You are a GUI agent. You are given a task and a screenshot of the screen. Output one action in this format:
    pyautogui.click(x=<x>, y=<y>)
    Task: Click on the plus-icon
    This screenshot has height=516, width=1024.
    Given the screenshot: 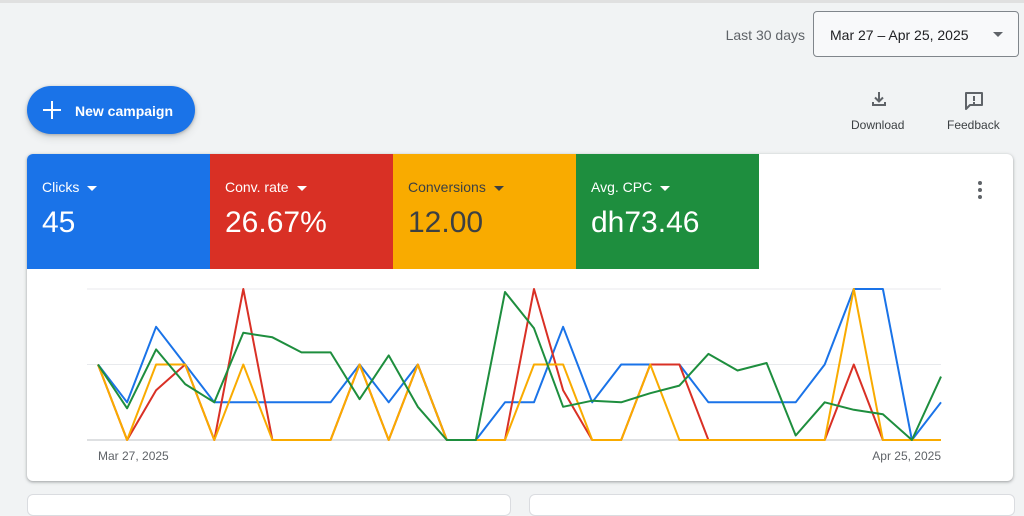 What is the action you would take?
    pyautogui.click(x=52, y=110)
    